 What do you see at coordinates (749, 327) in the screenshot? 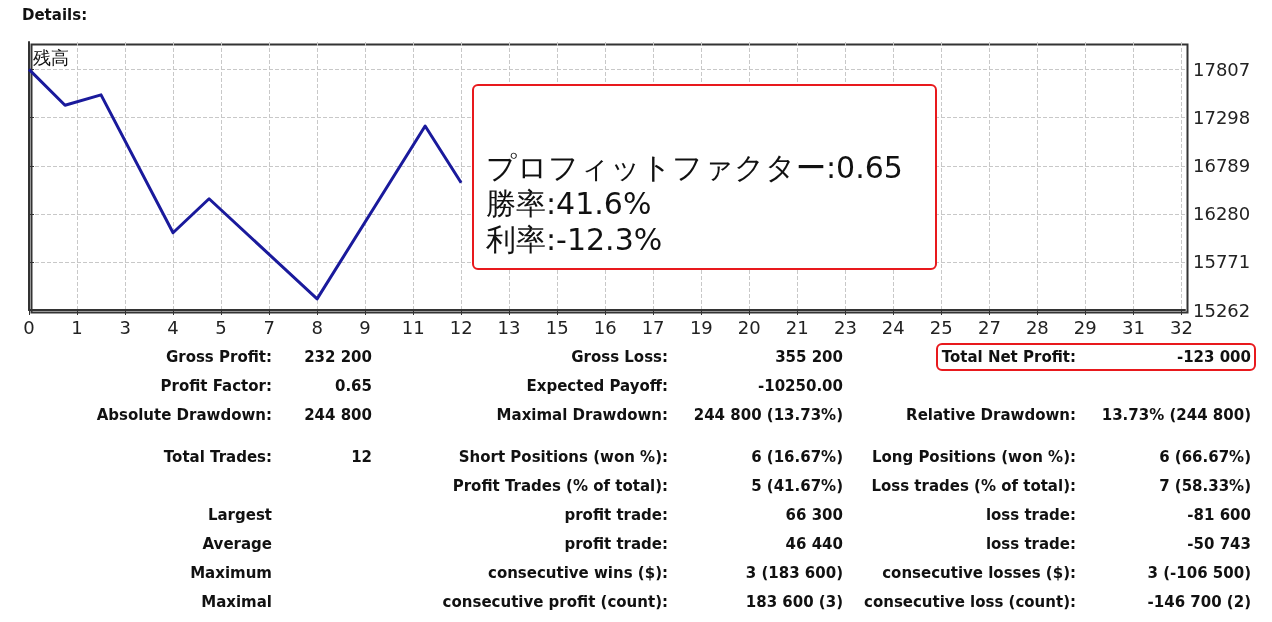
I see `x-tick-label: 20` at bounding box center [749, 327].